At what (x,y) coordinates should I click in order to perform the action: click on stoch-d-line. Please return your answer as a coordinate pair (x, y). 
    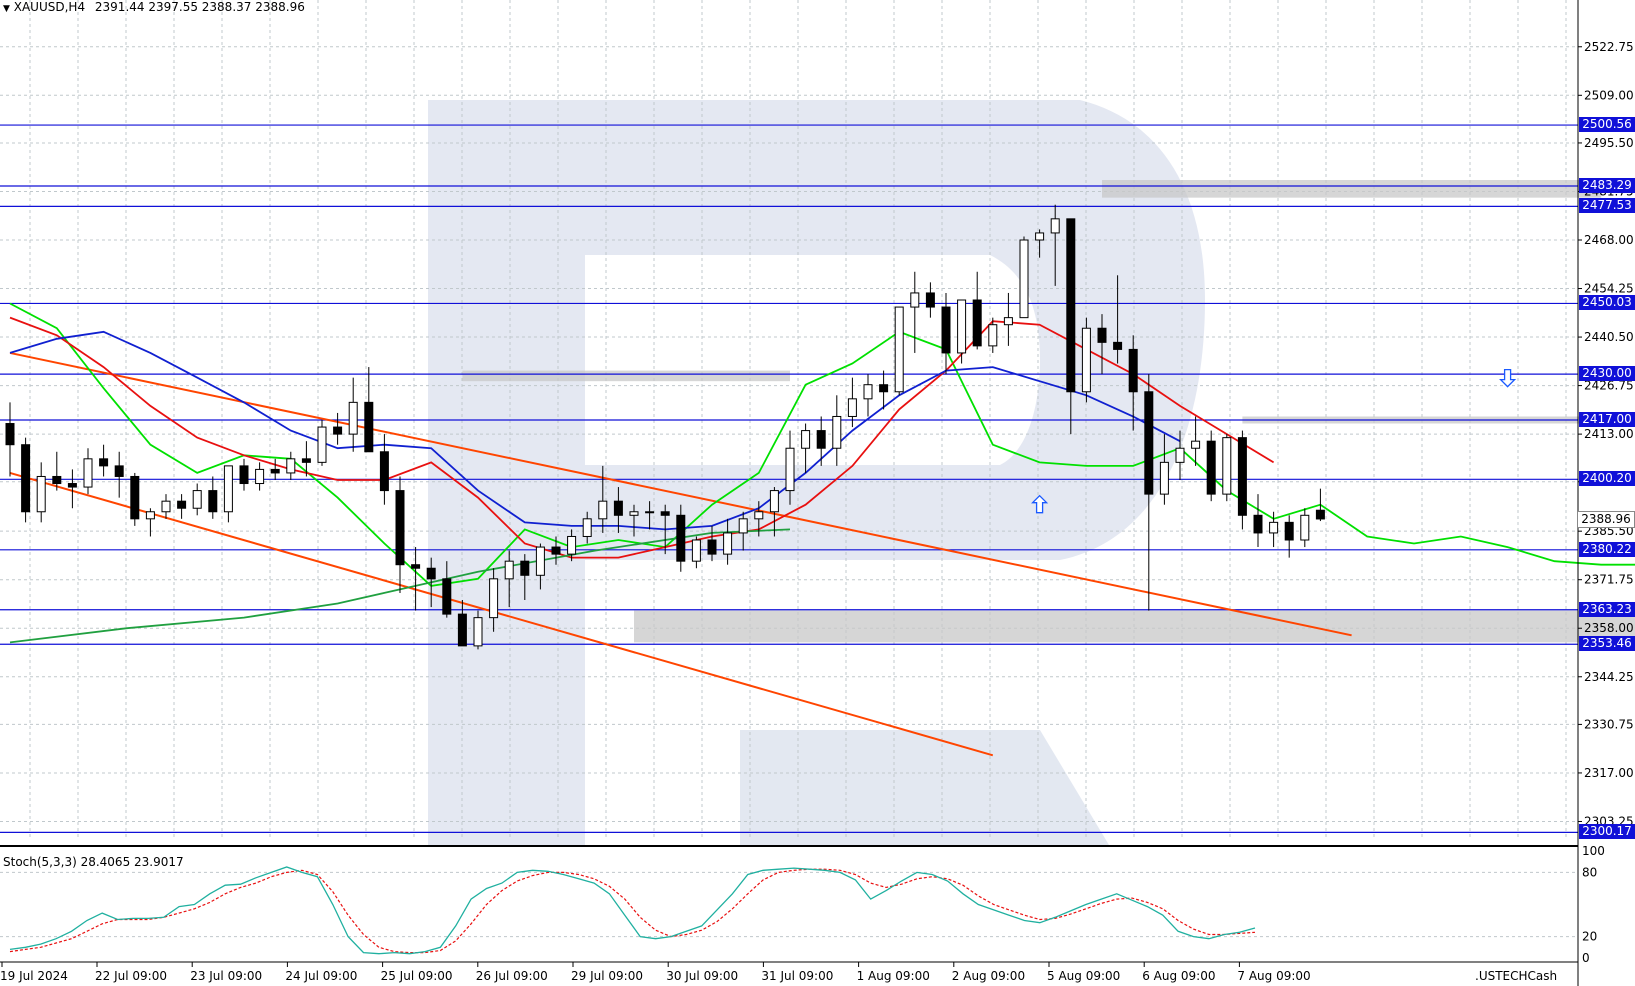
    Looking at the image, I should click on (632, 911).